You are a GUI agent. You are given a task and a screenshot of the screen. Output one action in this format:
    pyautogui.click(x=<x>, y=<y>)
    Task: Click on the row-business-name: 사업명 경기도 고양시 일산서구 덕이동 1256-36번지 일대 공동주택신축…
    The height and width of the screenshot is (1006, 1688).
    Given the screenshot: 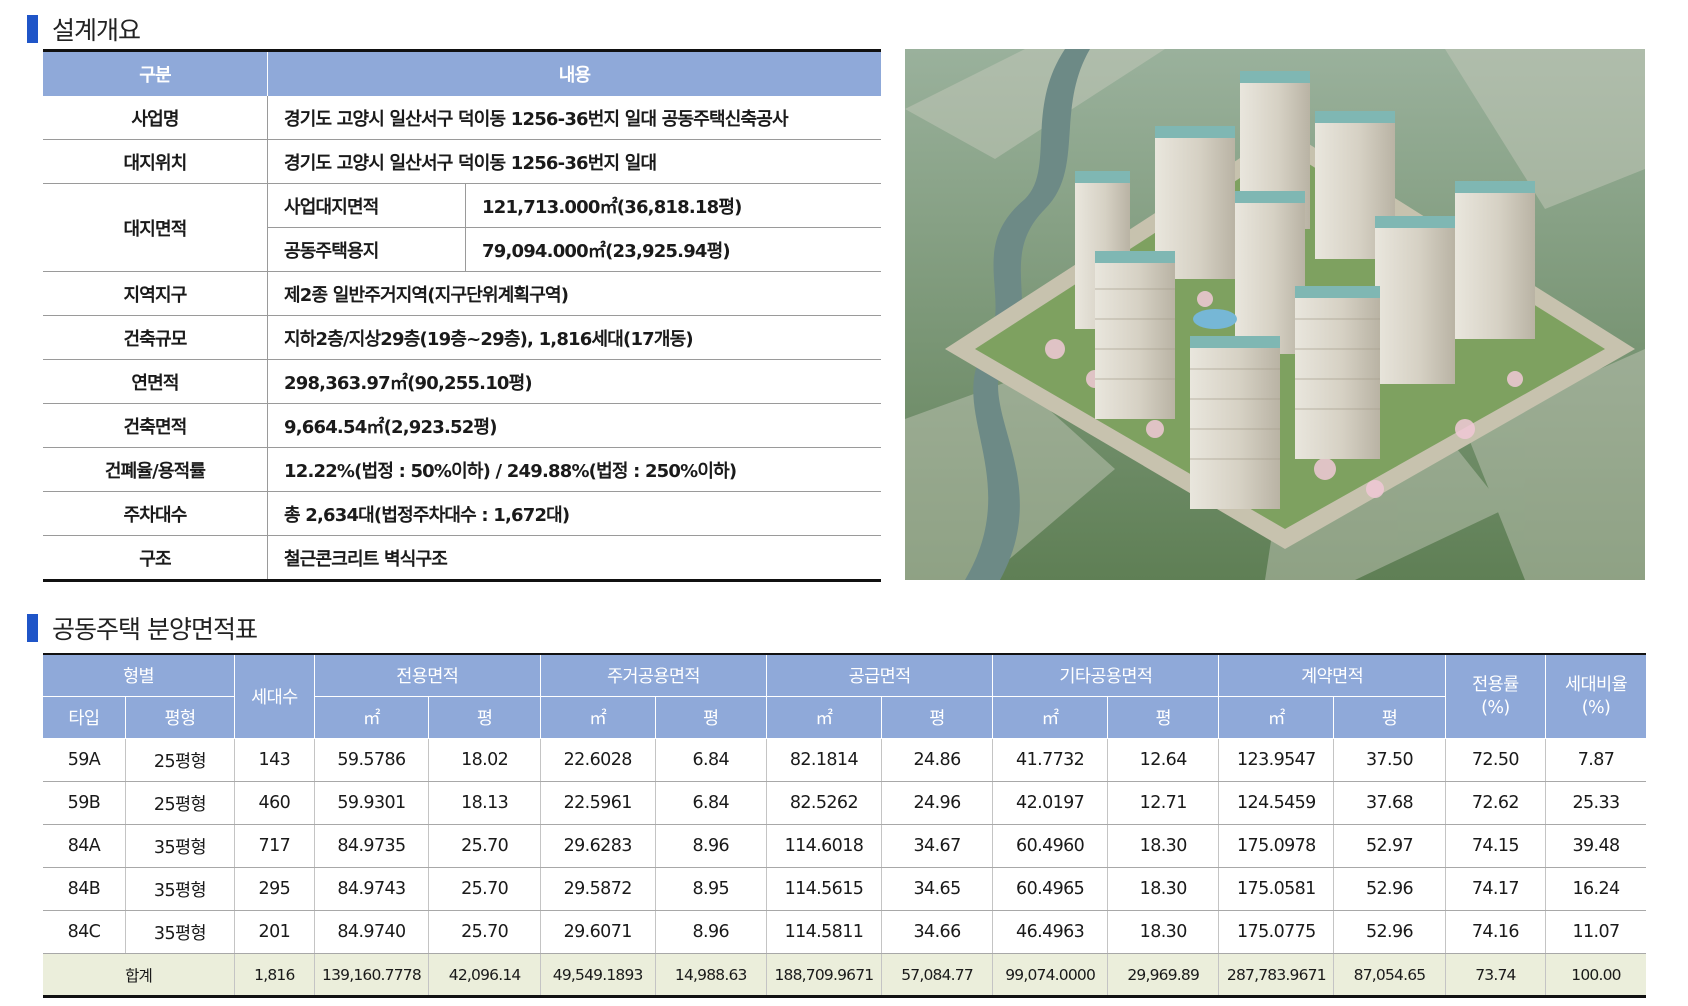 What is the action you would take?
    pyautogui.click(x=462, y=118)
    